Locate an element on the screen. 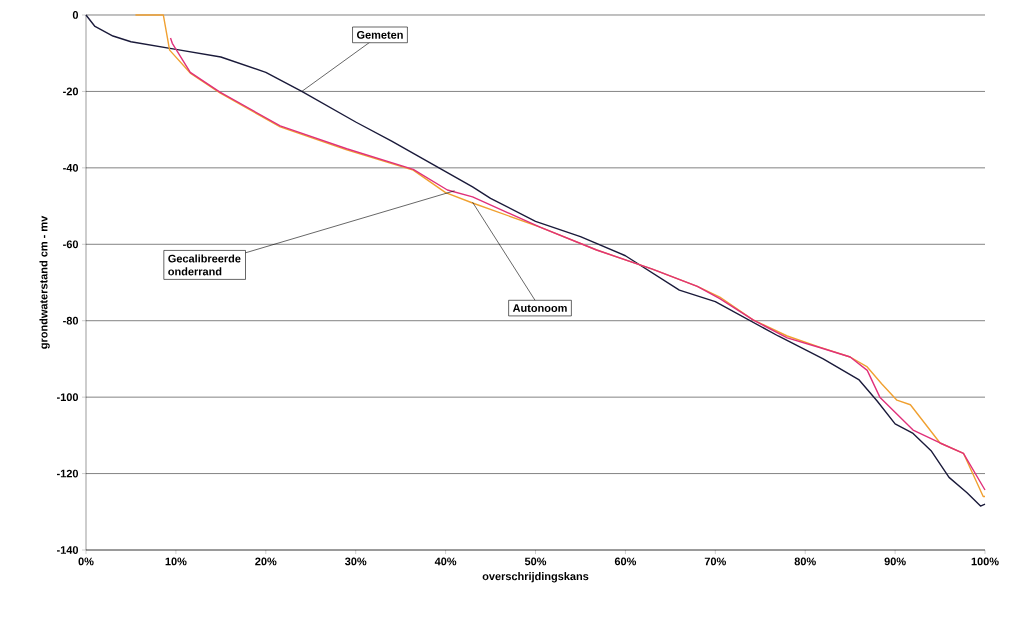 This screenshot has height=619, width=1010. x-tick-label: 30% is located at coordinates (355, 561).